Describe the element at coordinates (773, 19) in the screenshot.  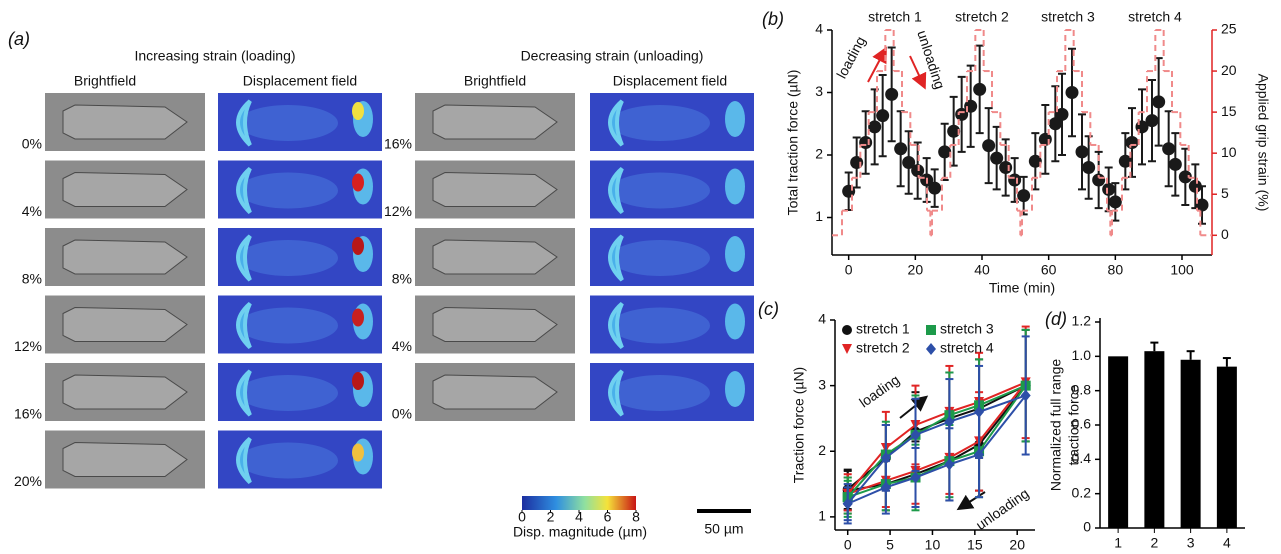
I see `panel-label: (b)` at that location.